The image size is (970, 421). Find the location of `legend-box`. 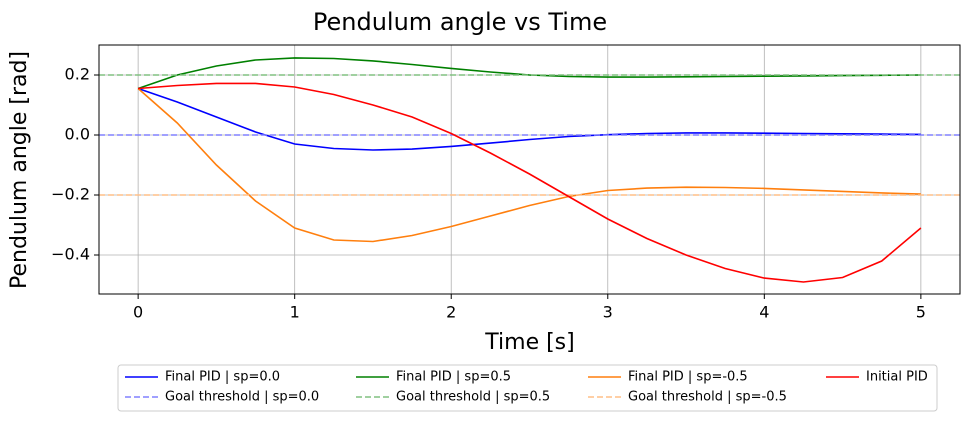

legend-box is located at coordinates (527, 388).